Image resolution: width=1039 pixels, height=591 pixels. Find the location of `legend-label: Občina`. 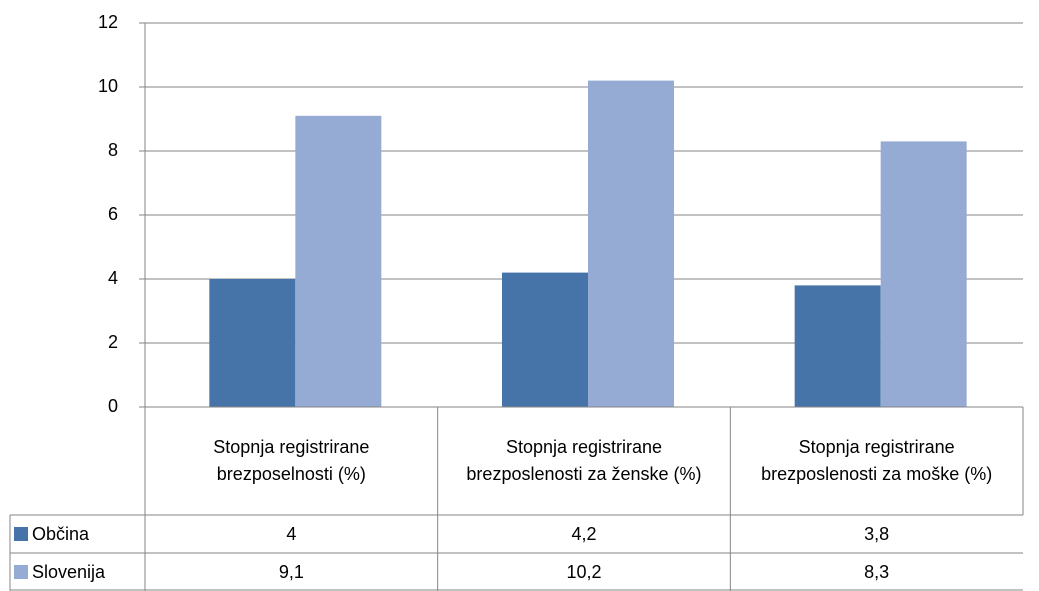

legend-label: Občina is located at coordinates (61, 533).